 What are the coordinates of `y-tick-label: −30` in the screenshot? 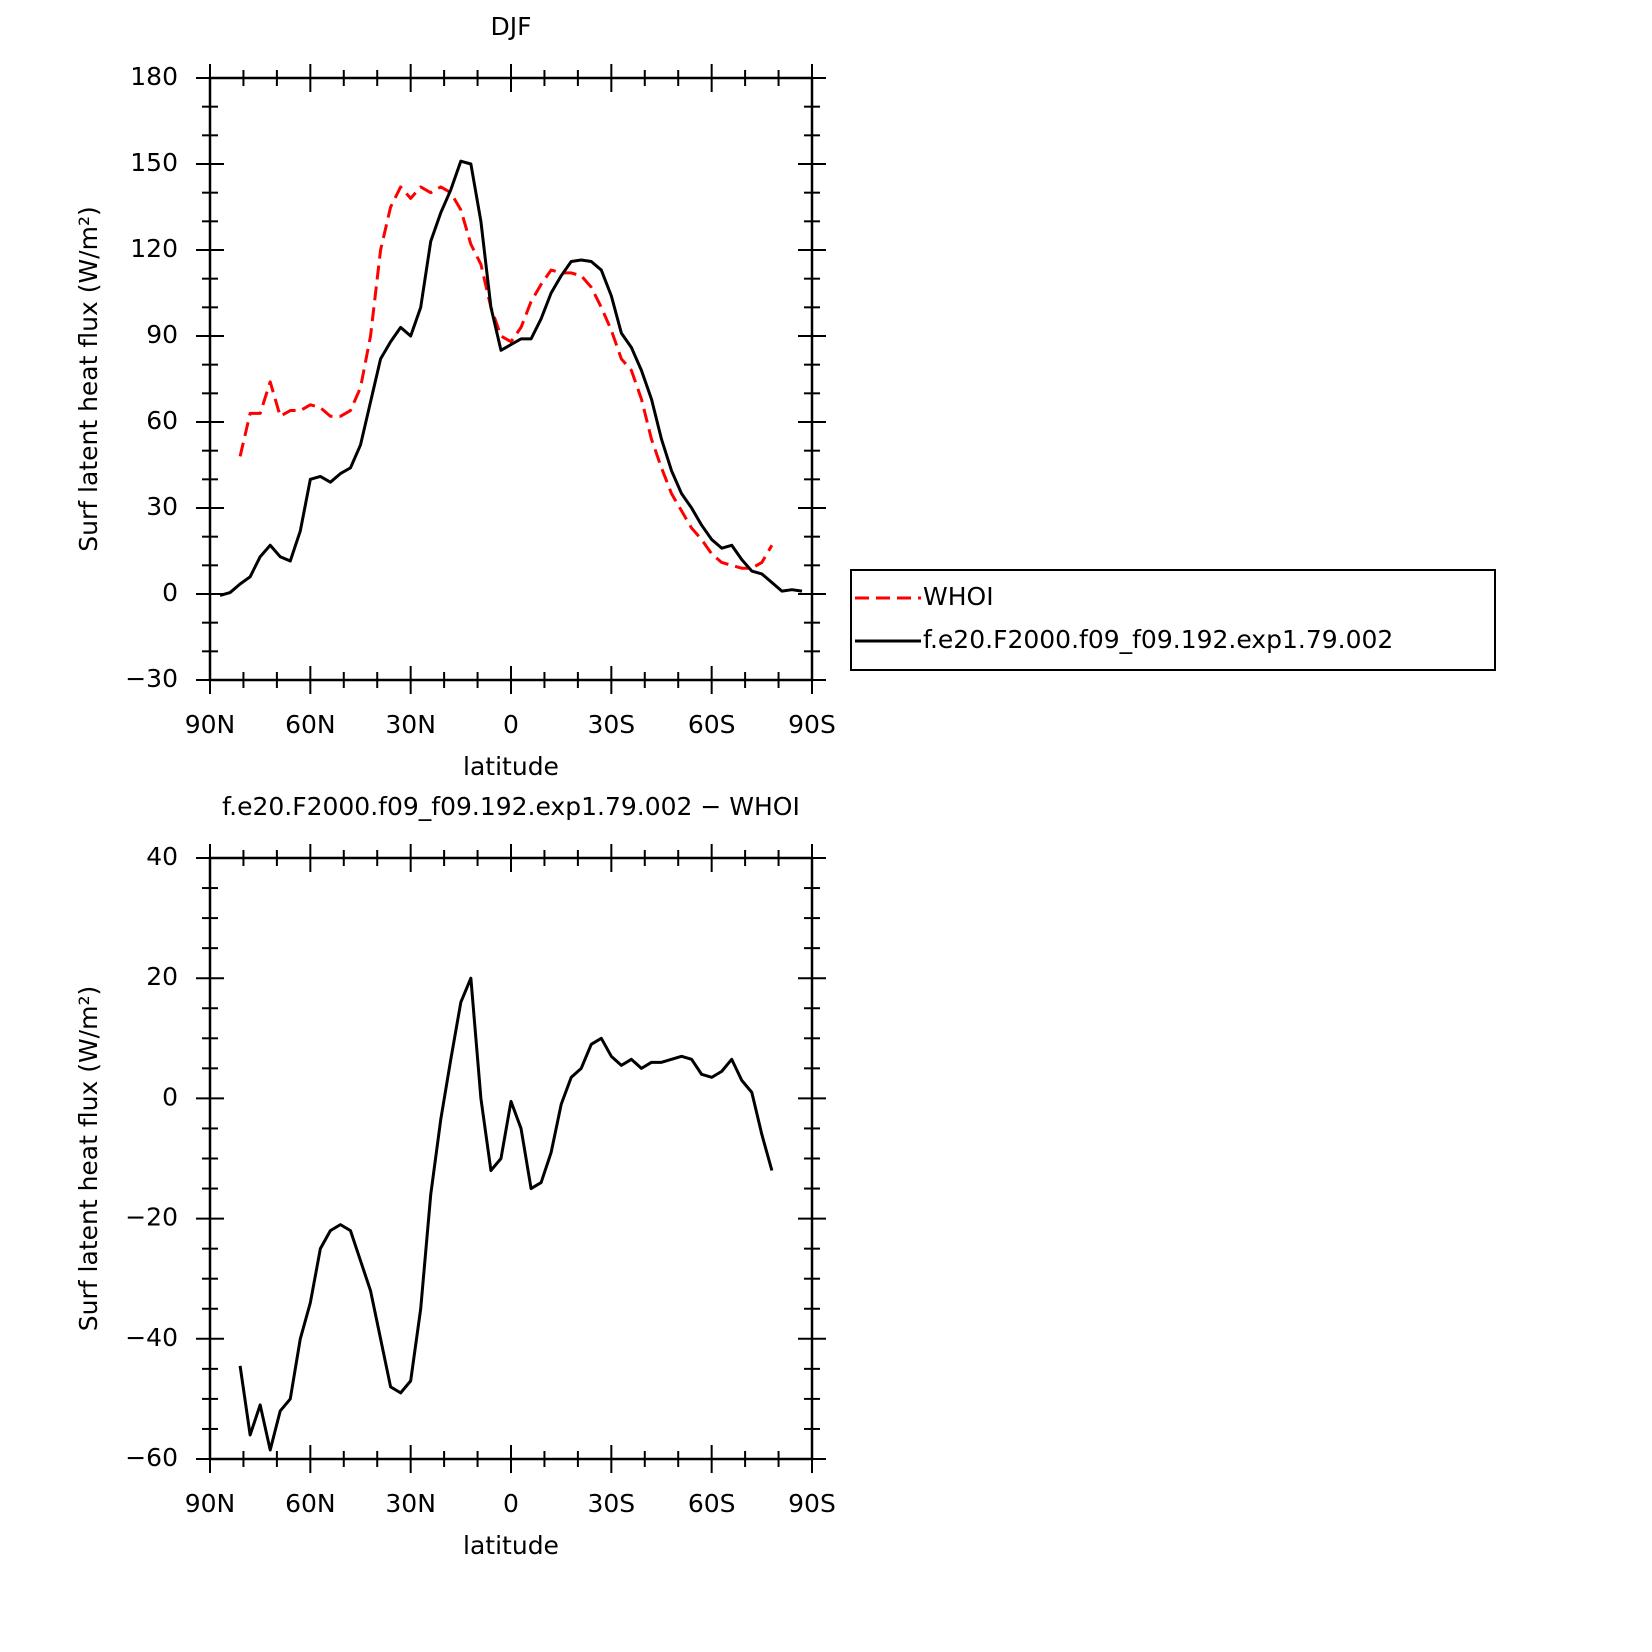 It's located at (151, 678).